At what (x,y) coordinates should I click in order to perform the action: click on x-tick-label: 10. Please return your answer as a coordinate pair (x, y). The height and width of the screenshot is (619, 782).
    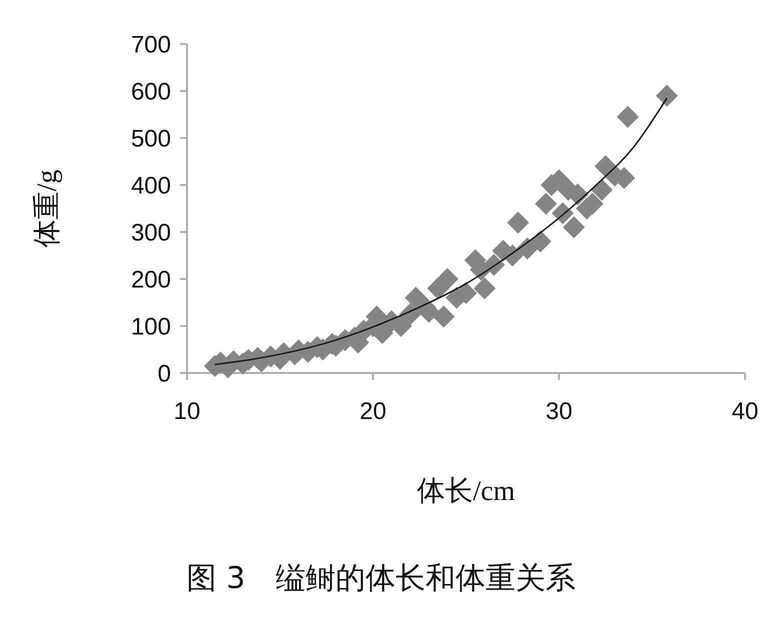
    Looking at the image, I should click on (187, 411).